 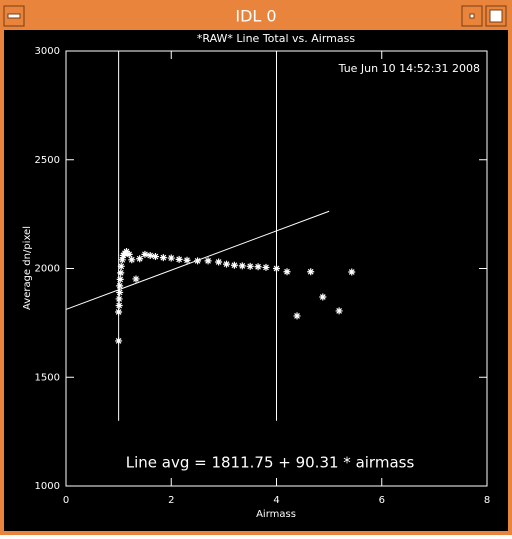 I want to click on y-tick-label: 3000, so click(x=47, y=51).